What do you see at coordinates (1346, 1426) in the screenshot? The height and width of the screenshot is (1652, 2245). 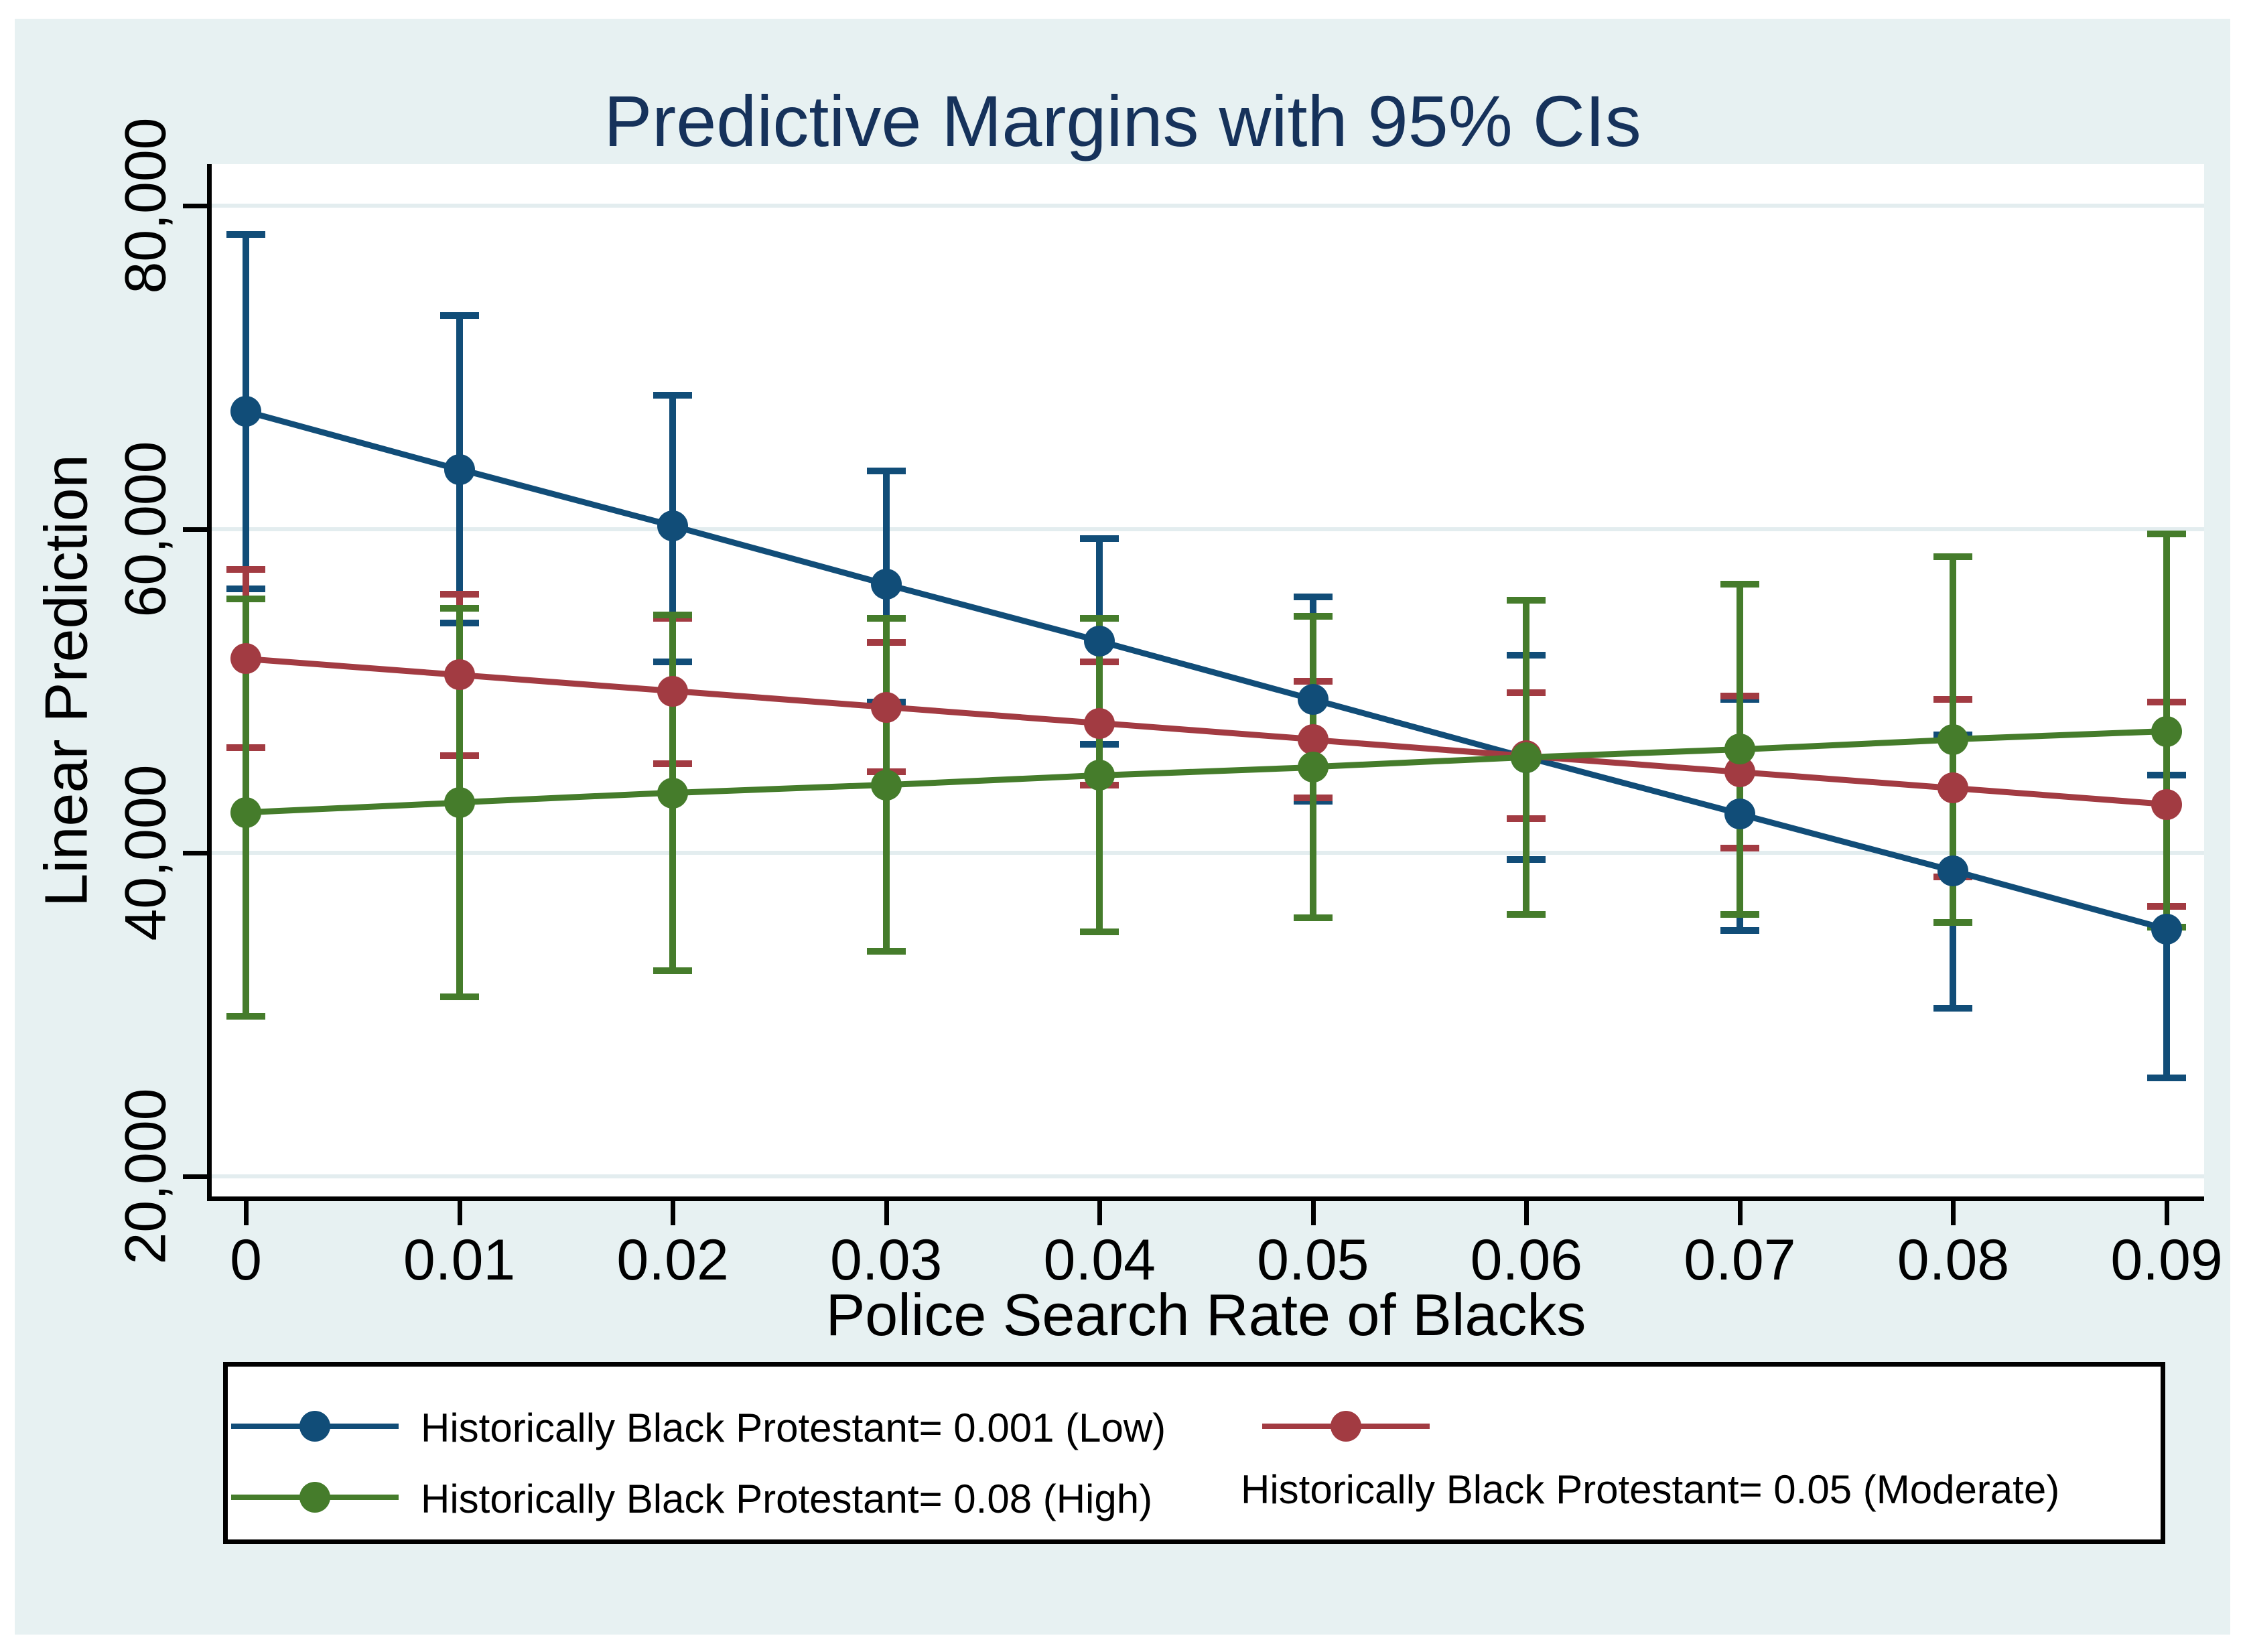 I see `legend-key-marker-moderate` at bounding box center [1346, 1426].